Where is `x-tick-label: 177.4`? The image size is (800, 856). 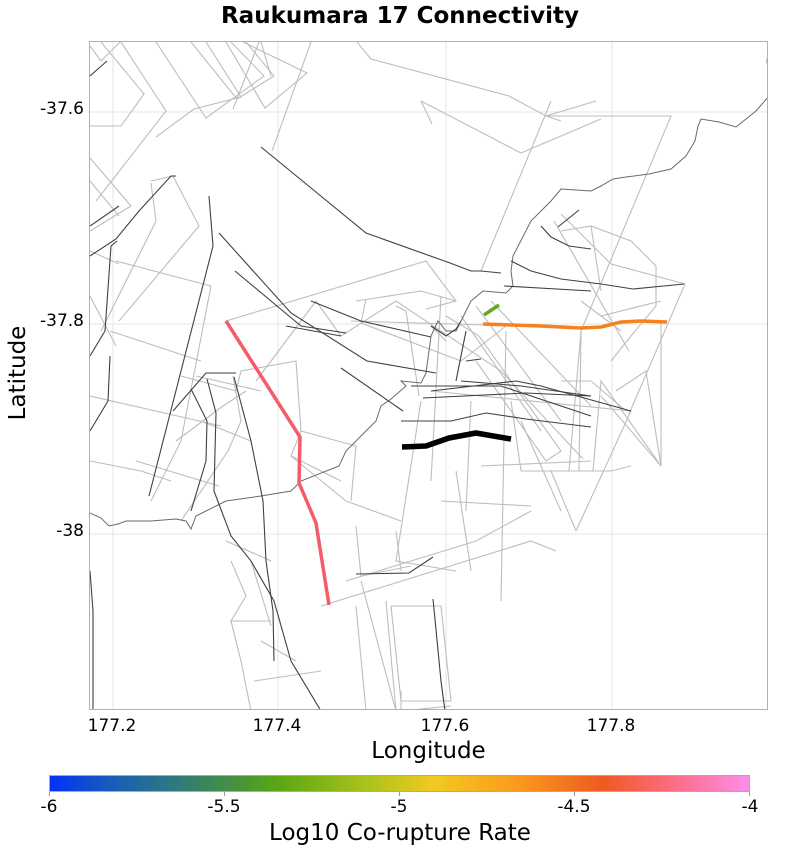 x-tick-label: 177.4 is located at coordinates (277, 726).